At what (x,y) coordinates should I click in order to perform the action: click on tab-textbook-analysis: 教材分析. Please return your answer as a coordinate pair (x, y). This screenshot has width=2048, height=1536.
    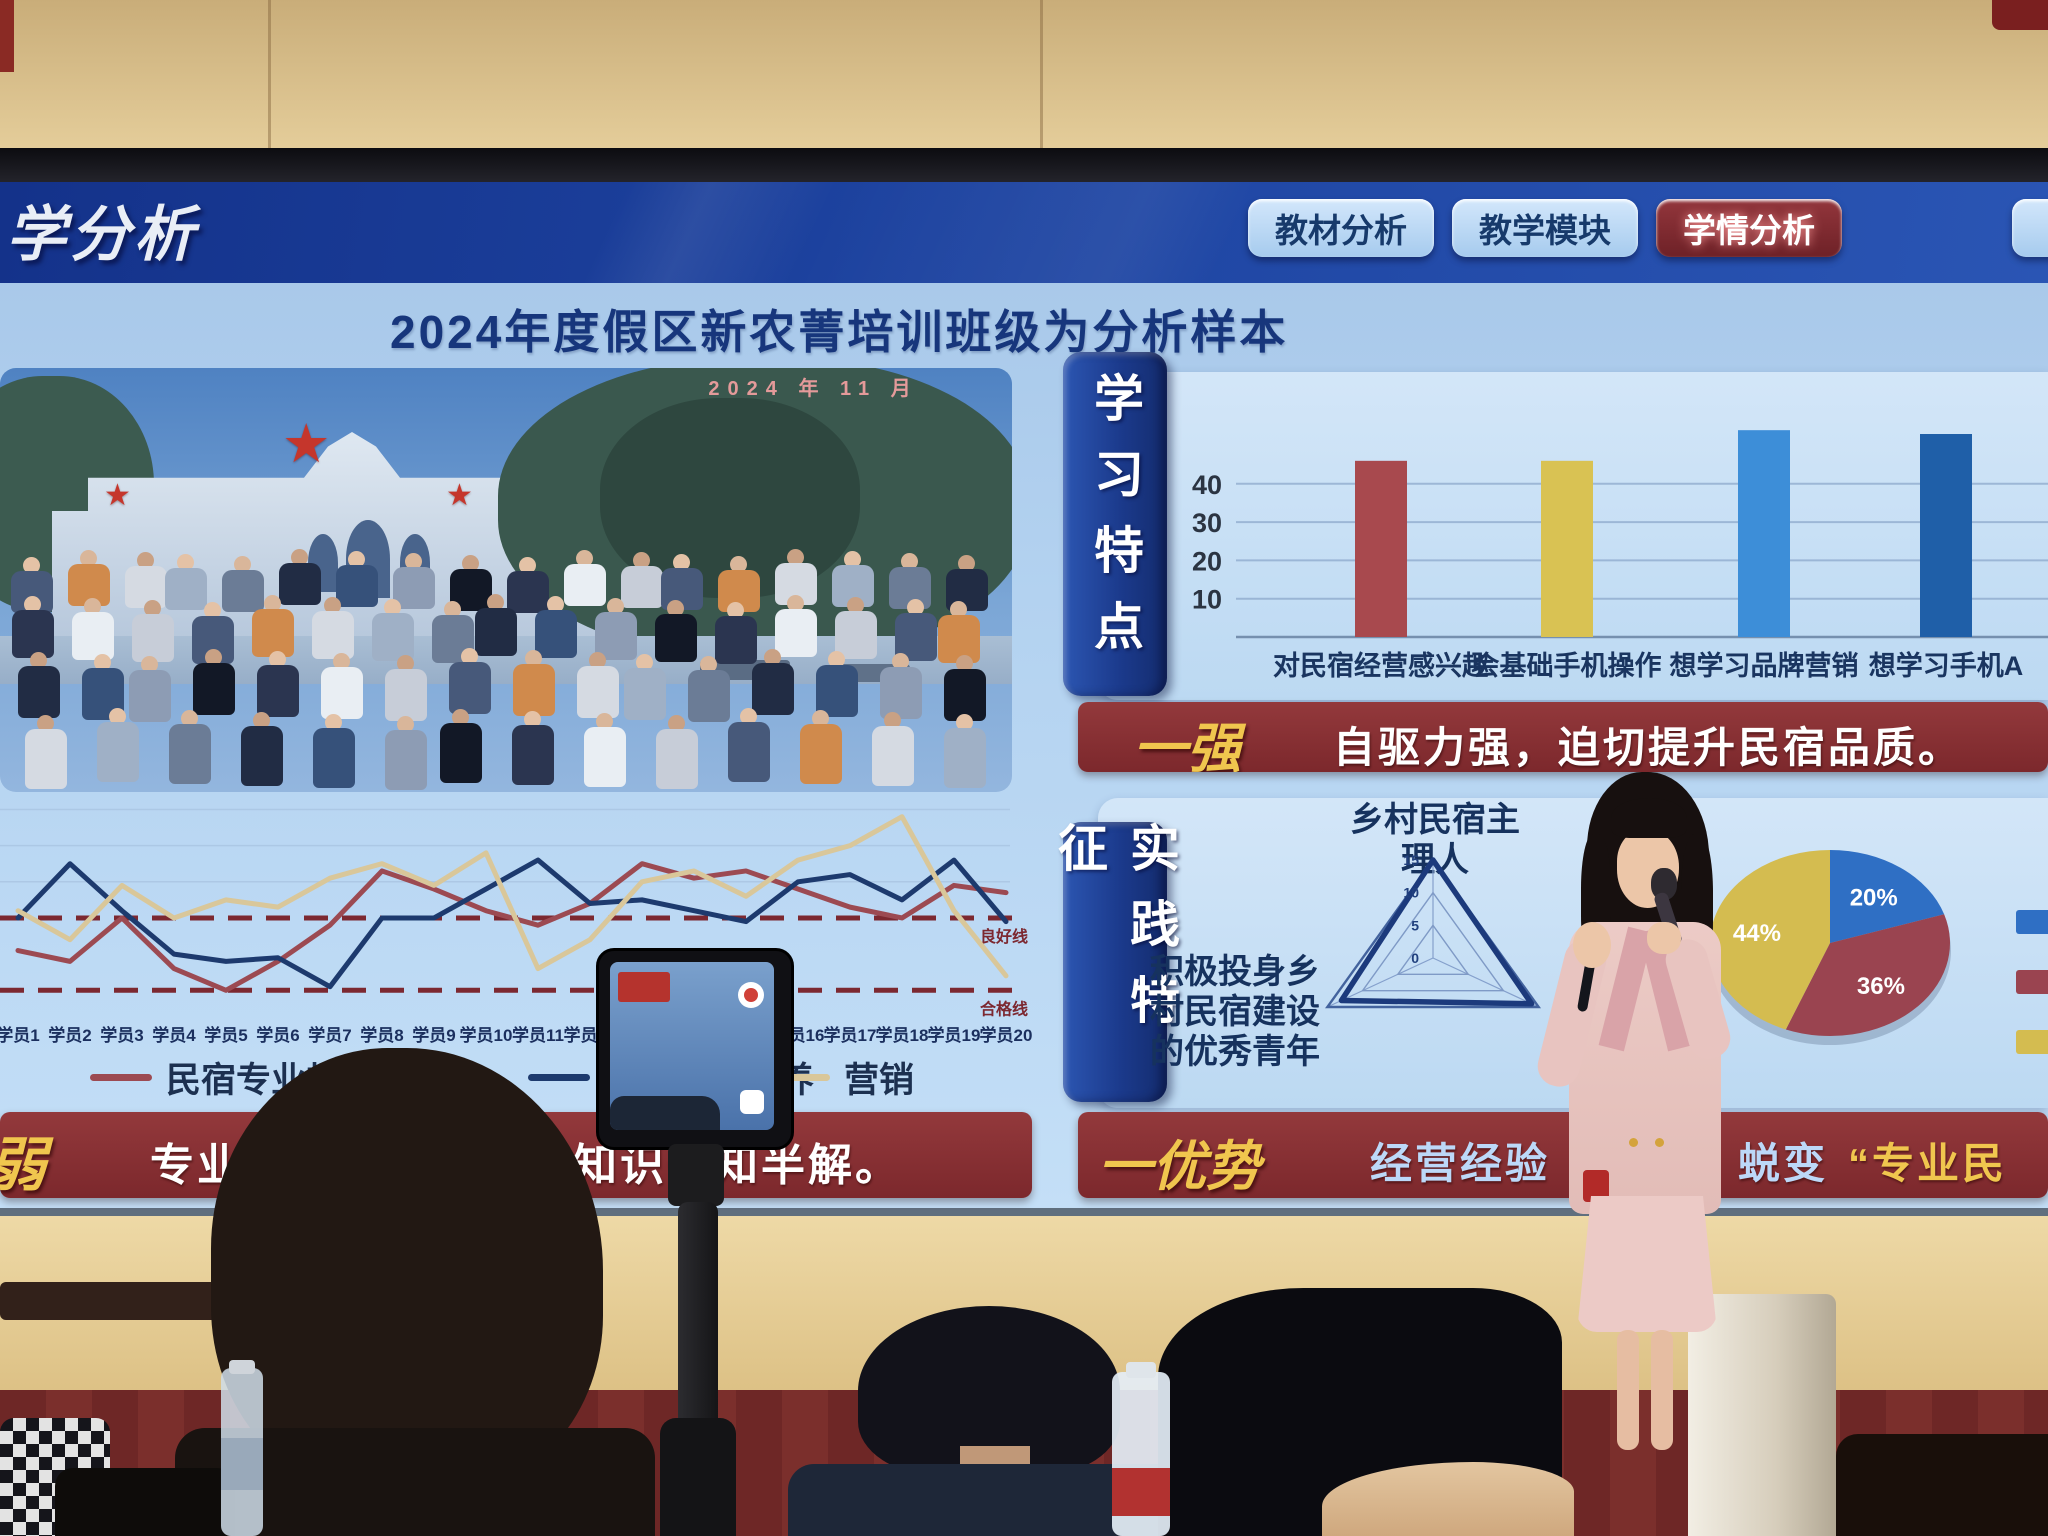
    Looking at the image, I should click on (1341, 228).